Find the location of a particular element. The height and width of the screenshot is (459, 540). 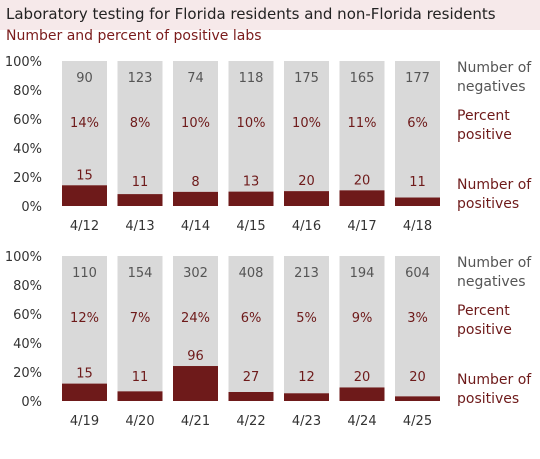

percent-label: 12% is located at coordinates (84, 318).